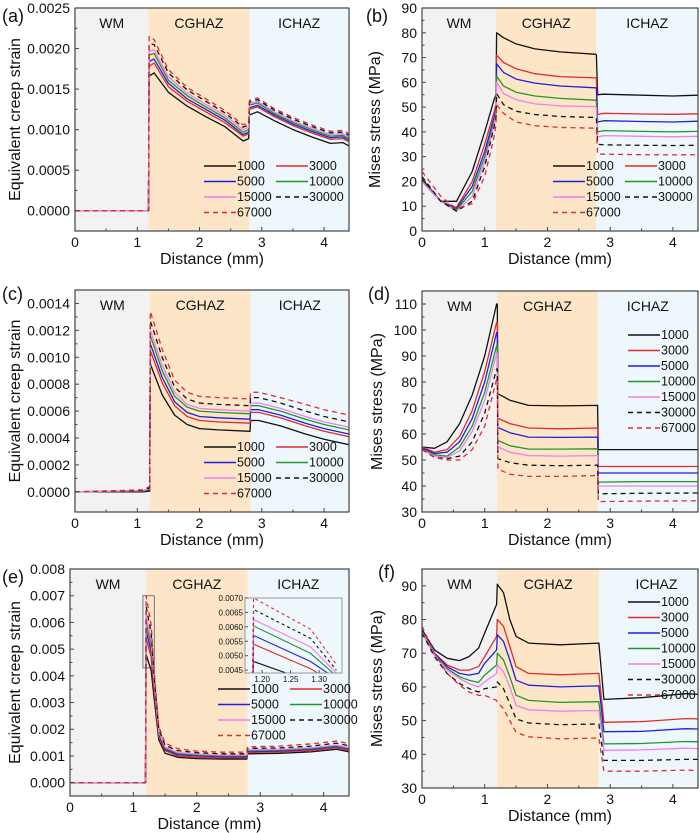 This screenshot has width=700, height=833. Describe the element at coordinates (409, 620) in the screenshot. I see `y-tick-label: 80` at that location.